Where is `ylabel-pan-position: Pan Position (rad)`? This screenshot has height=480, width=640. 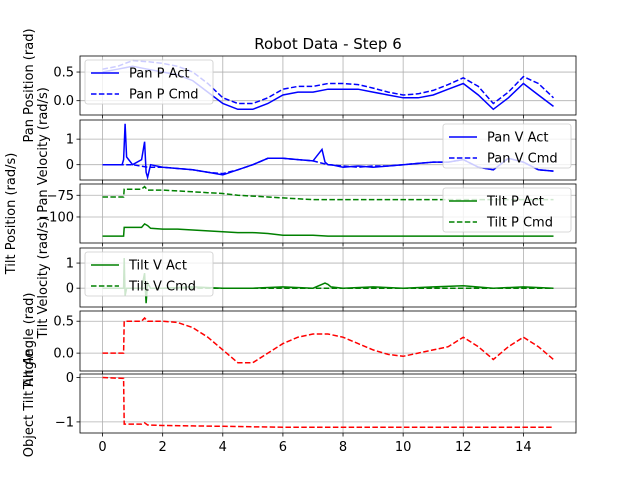 ylabel-pan-position: Pan Position (rad) is located at coordinates (29, 85).